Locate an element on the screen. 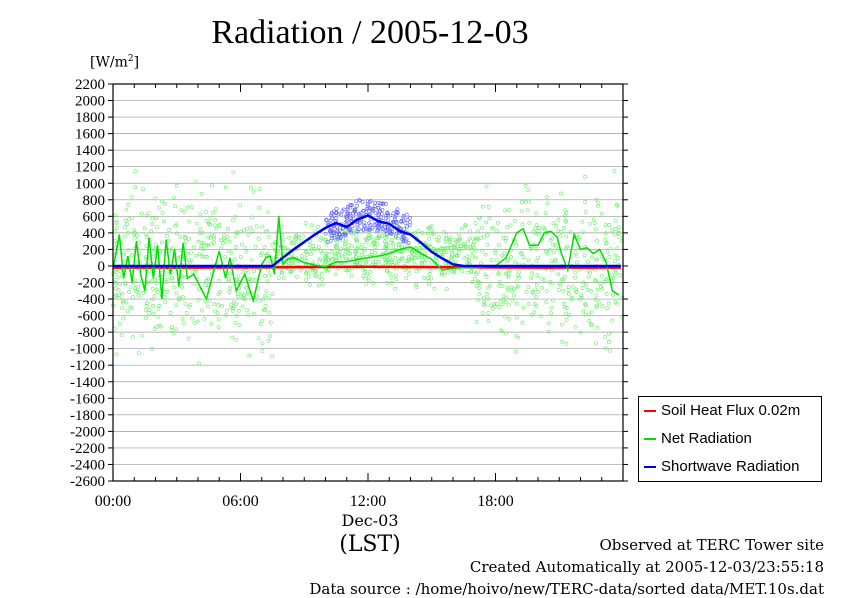 The image size is (842, 598). y-unit-suffix: ] is located at coordinates (136, 62).